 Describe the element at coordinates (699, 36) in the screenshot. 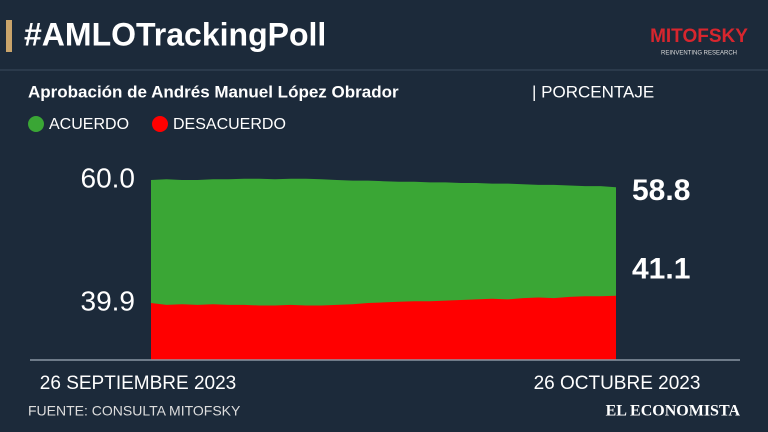

I see `logo: MITOFSKY` at that location.